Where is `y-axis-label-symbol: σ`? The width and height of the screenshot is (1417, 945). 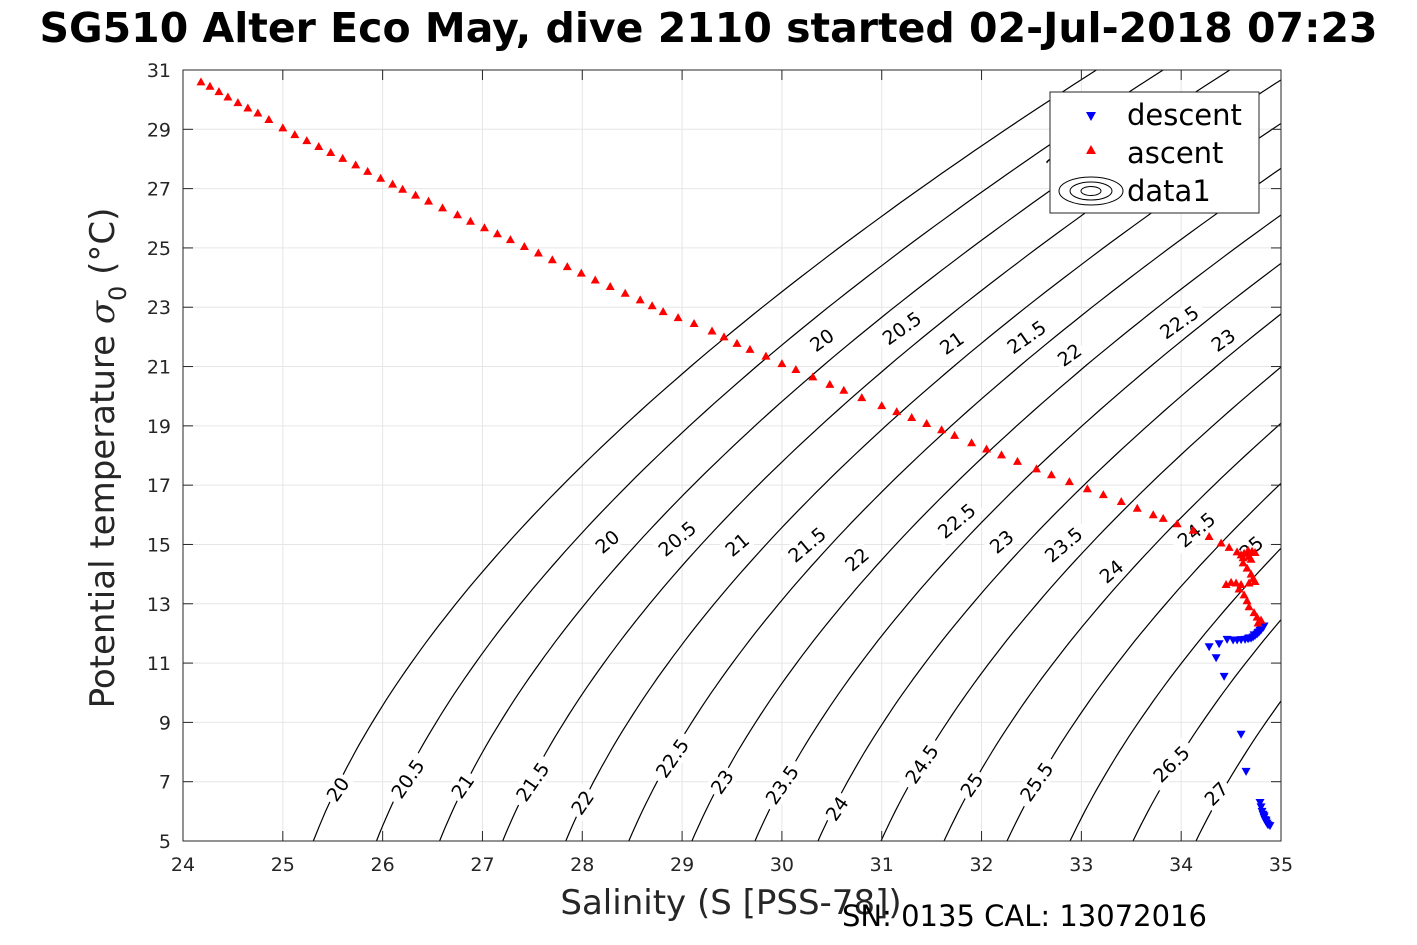 y-axis-label-symbol: σ is located at coordinates (103, 312).